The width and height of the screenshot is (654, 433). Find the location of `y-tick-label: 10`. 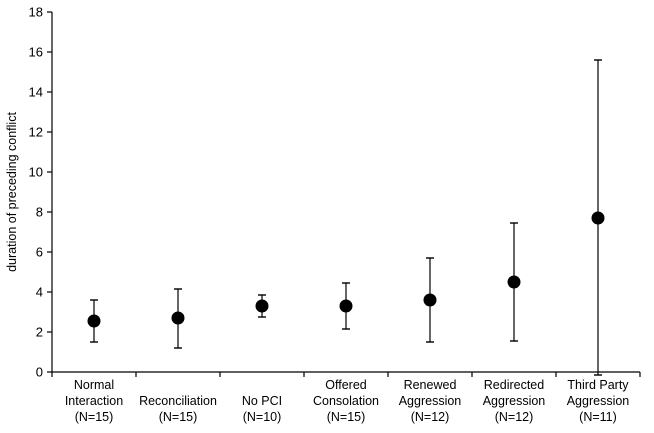

y-tick-label: 10 is located at coordinates (36, 172).